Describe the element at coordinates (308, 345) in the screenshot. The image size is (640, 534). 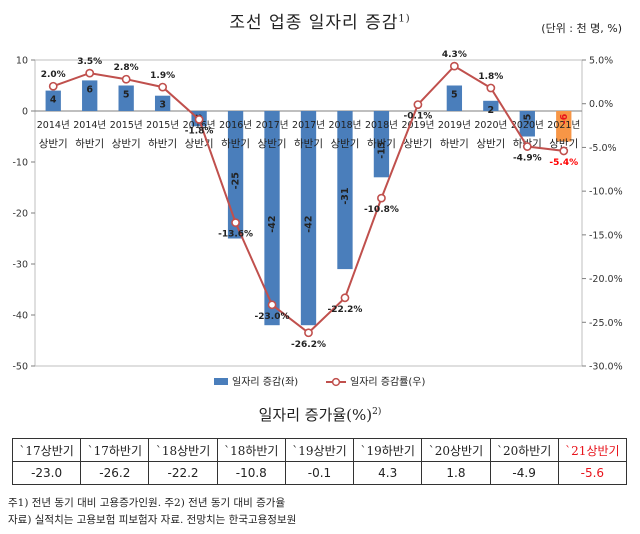
I see `line-value-label: -26.2%` at that location.